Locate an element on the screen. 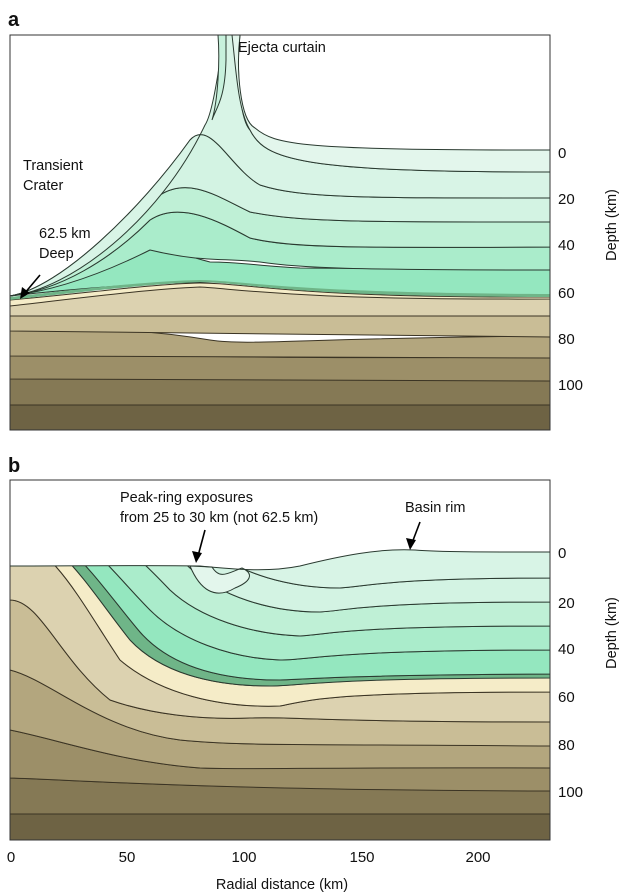  panel-a-letter: a is located at coordinates (14, 20).